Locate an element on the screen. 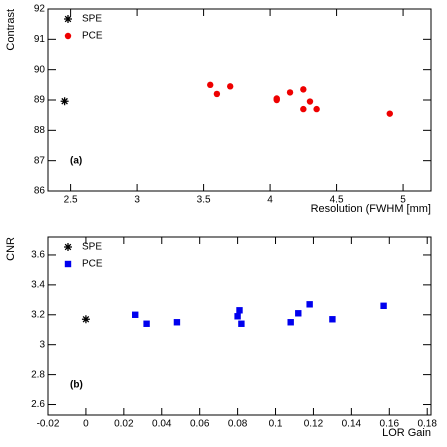 The height and width of the screenshot is (447, 447). y-tick-label: 90 is located at coordinates (40, 69).